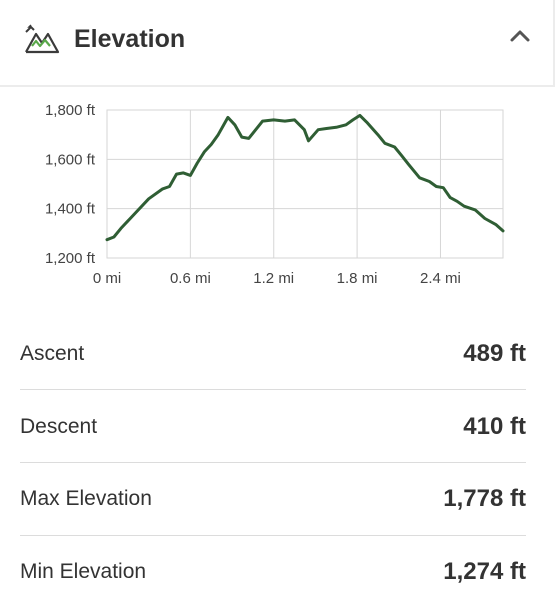 This screenshot has width=555, height=608. What do you see at coordinates (273, 278) in the screenshot?
I see `x-tick-label: 1.2 mi` at bounding box center [273, 278].